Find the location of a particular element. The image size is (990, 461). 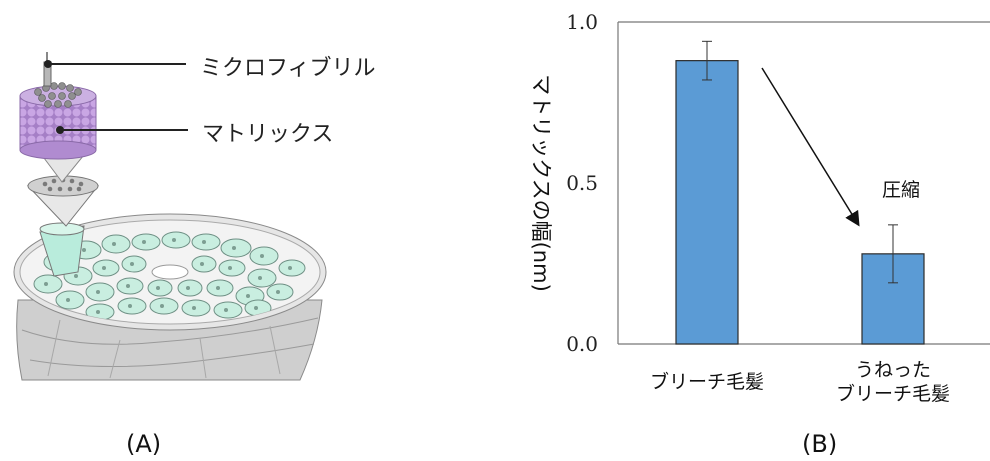

y-tick-label: 0.5 is located at coordinates (582, 183).